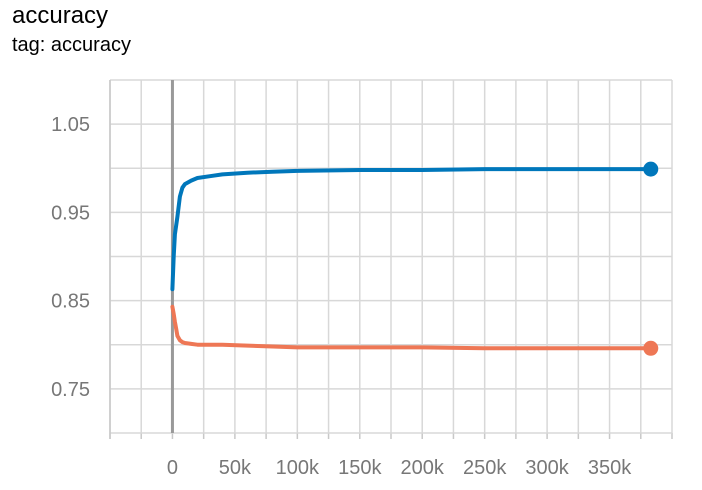  Describe the element at coordinates (360, 468) in the screenshot. I see `x-tick-label: 150k` at that location.